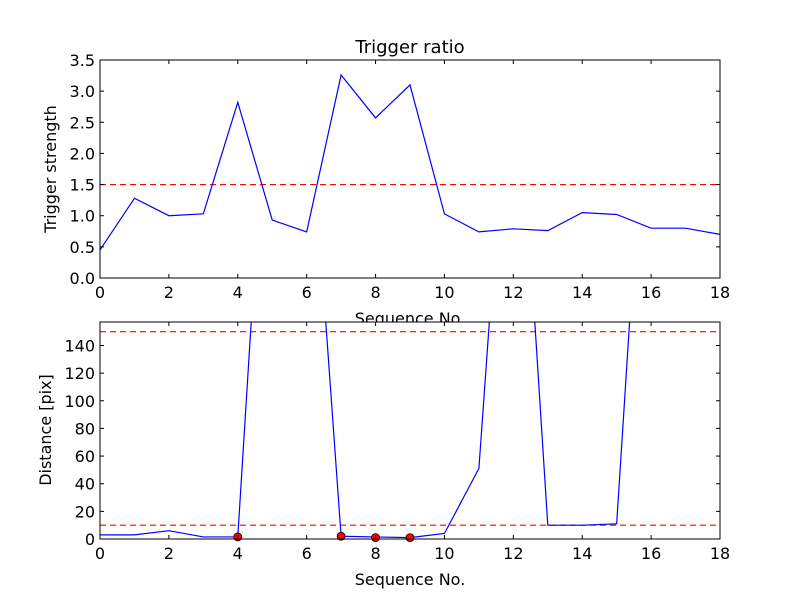 Image resolution: width=800 pixels, height=600 pixels. Describe the element at coordinates (85, 484) in the screenshot. I see `bottom-chart-y-tick-label: 40` at that location.